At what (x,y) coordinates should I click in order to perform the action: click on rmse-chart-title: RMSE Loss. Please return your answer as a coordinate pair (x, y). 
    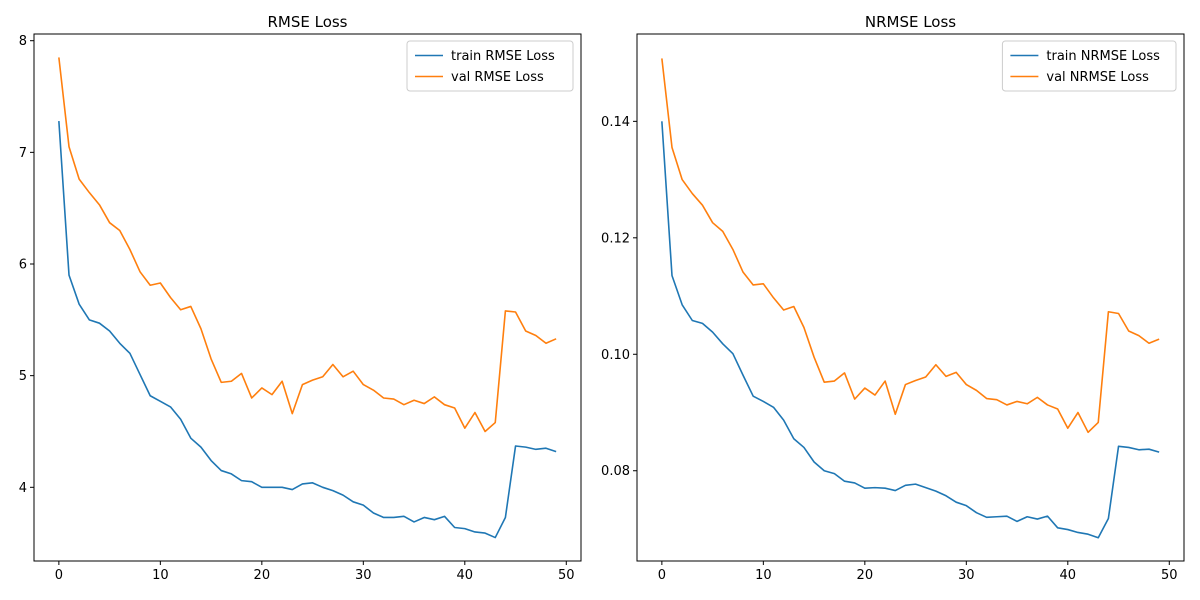
    Looking at the image, I should click on (307, 22).